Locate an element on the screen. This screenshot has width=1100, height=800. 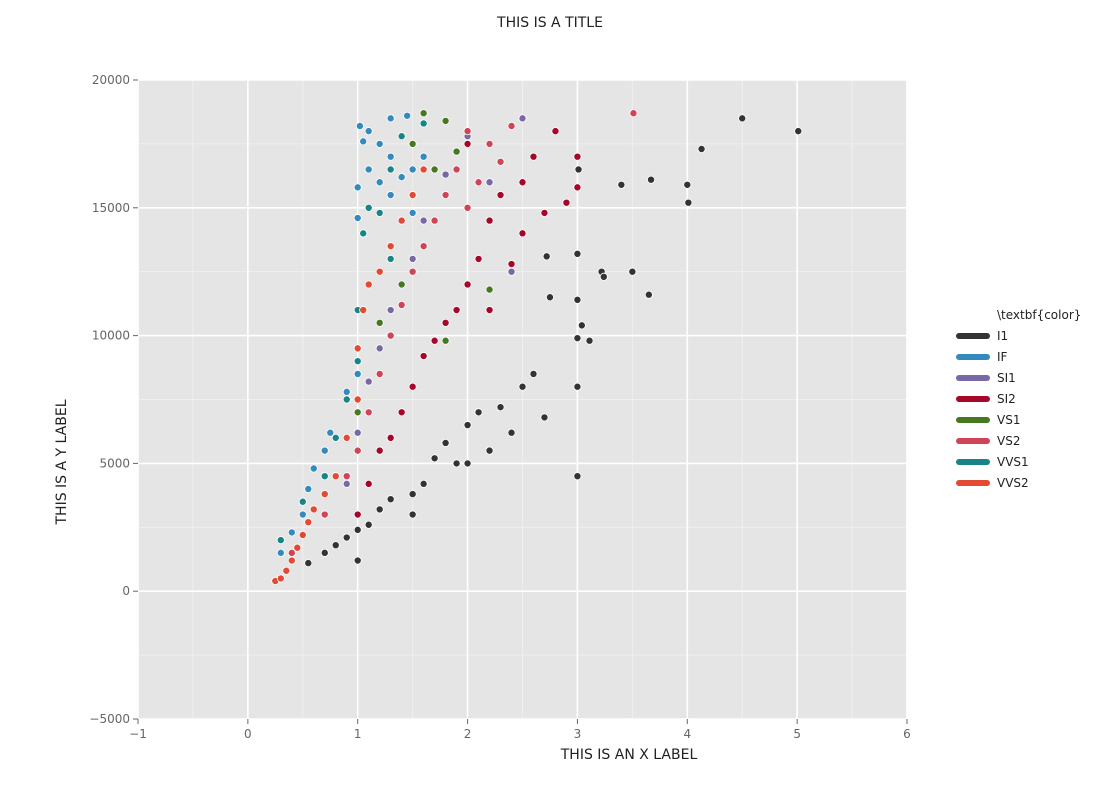
x-tick-label: −1 is located at coordinates (138, 734).